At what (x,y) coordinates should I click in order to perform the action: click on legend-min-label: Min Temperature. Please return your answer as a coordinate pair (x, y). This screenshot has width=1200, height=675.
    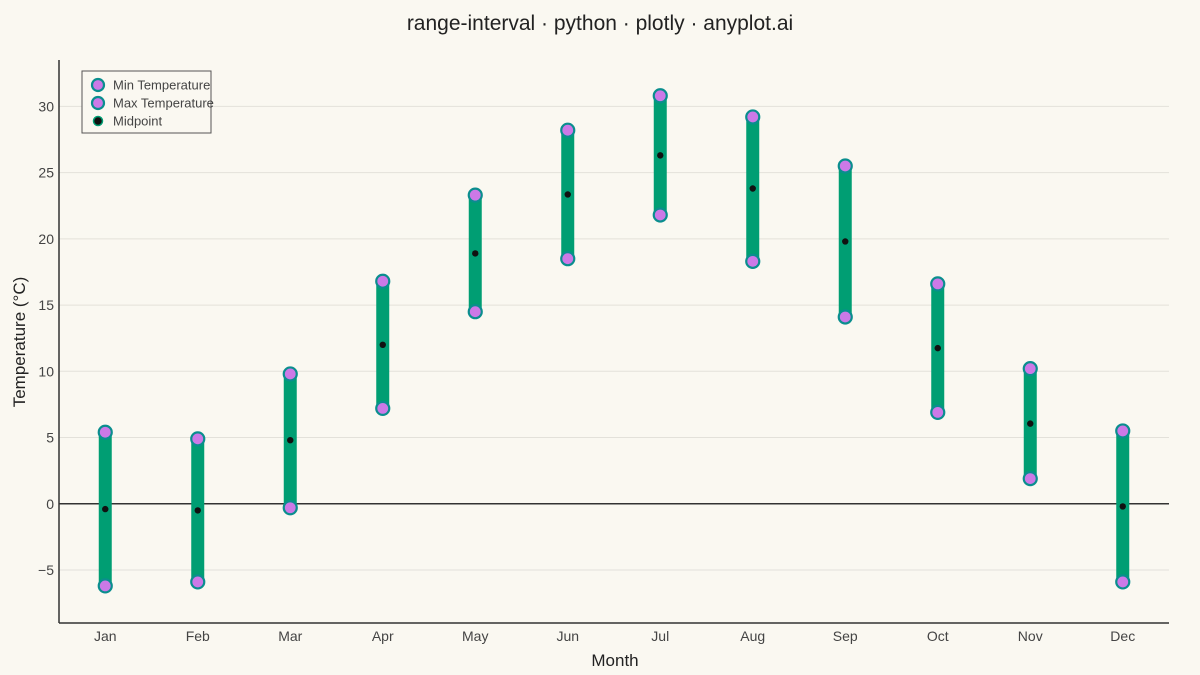
    Looking at the image, I should click on (161, 85).